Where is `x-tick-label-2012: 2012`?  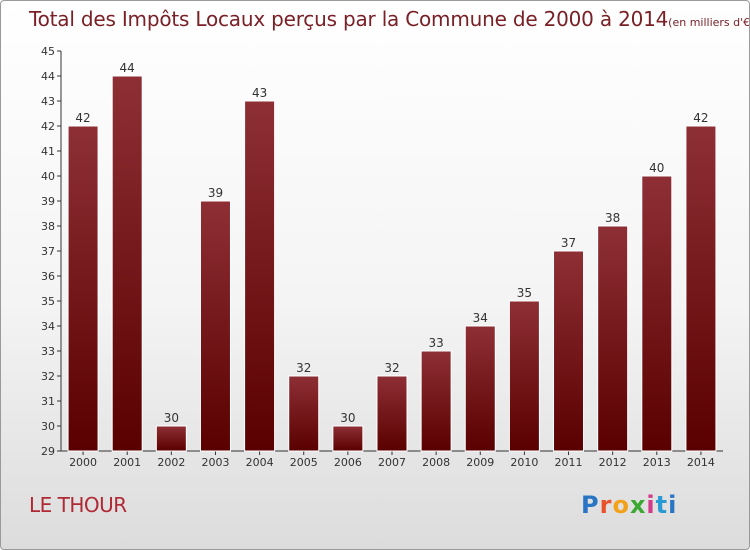 x-tick-label-2012: 2012 is located at coordinates (613, 462).